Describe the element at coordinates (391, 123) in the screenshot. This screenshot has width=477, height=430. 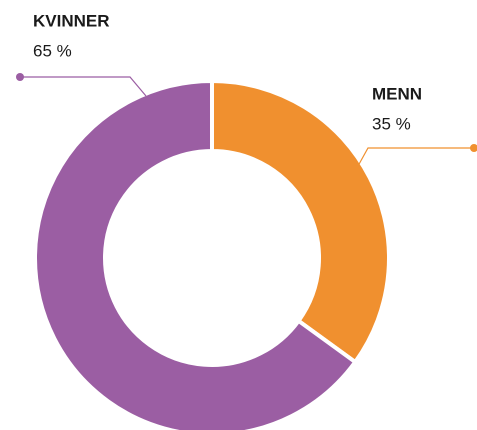
I see `value-label: 35 %` at that location.